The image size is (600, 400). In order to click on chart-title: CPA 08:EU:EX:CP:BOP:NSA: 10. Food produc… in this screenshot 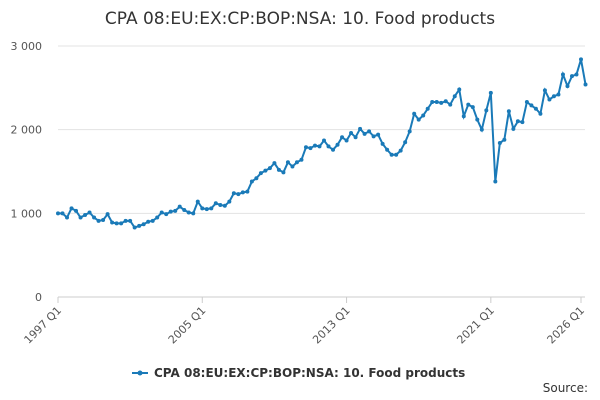, I will do `click(300, 19)`.